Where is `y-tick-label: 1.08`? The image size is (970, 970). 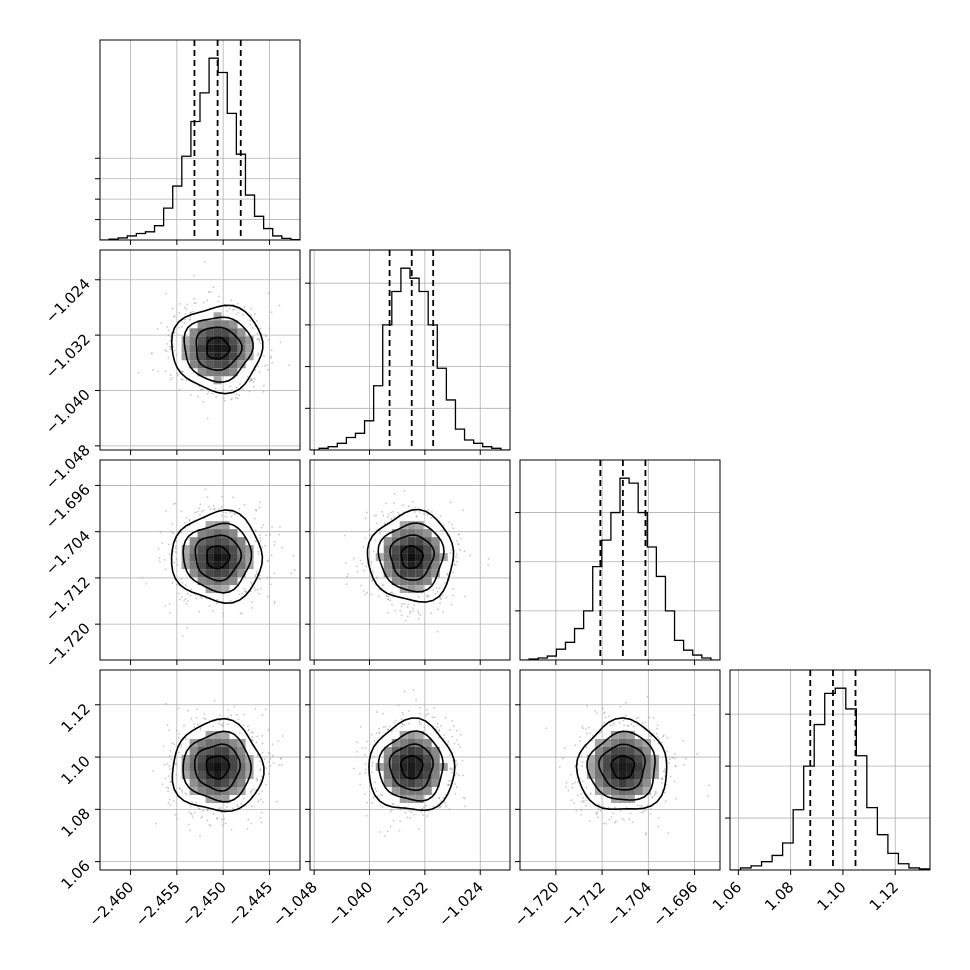 y-tick-label: 1.08 is located at coordinates (75, 822).